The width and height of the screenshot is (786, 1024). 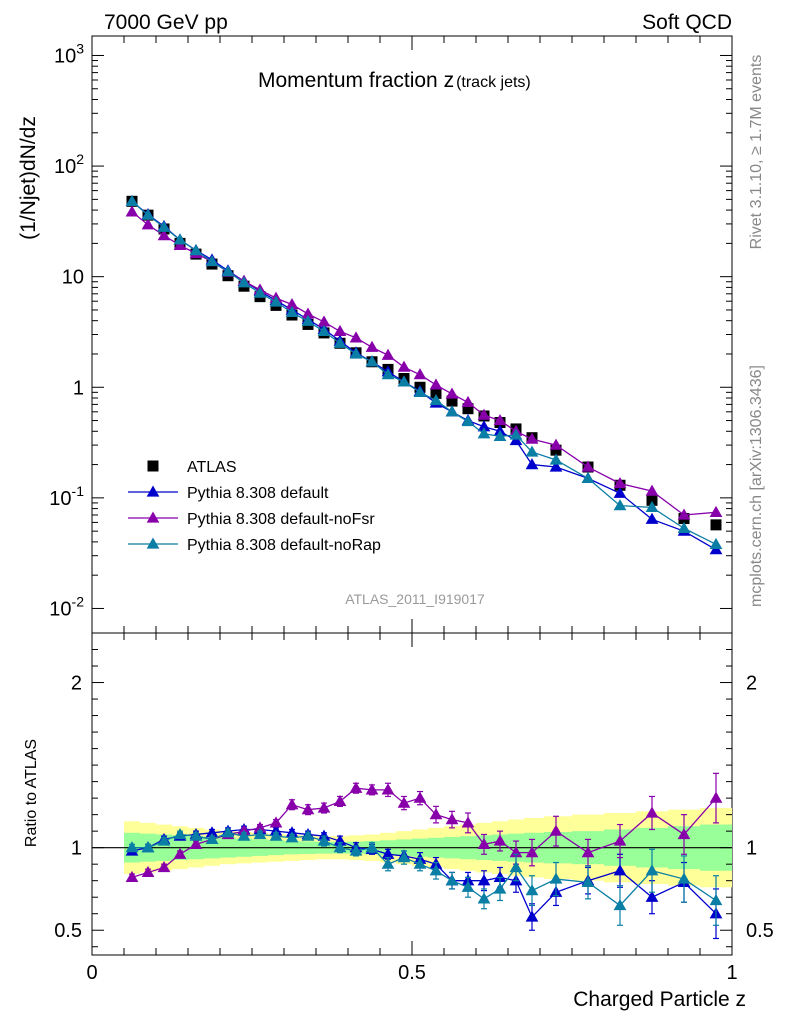 What do you see at coordinates (31, 793) in the screenshot?
I see `ratio-ylabel: Ratio to ATLAS` at bounding box center [31, 793].